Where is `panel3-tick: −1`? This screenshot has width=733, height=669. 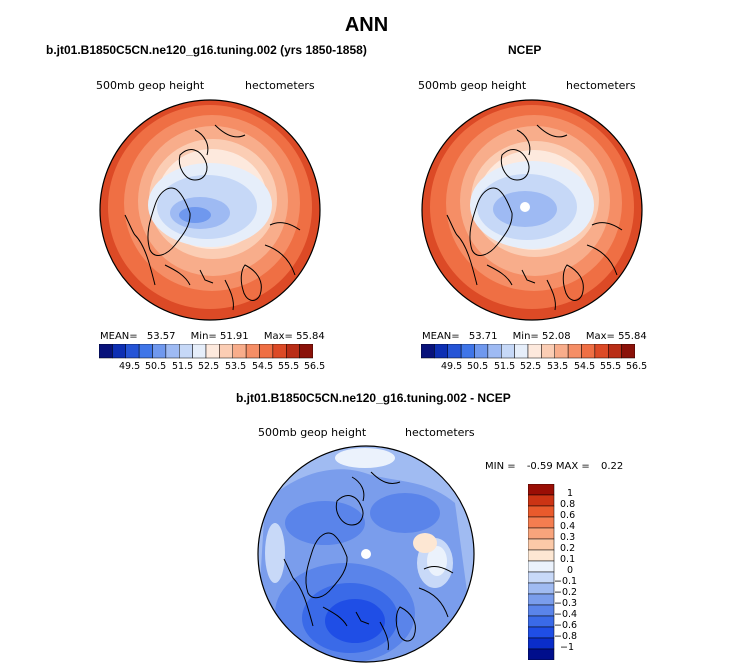
panel3-tick: −1 is located at coordinates (567, 647).